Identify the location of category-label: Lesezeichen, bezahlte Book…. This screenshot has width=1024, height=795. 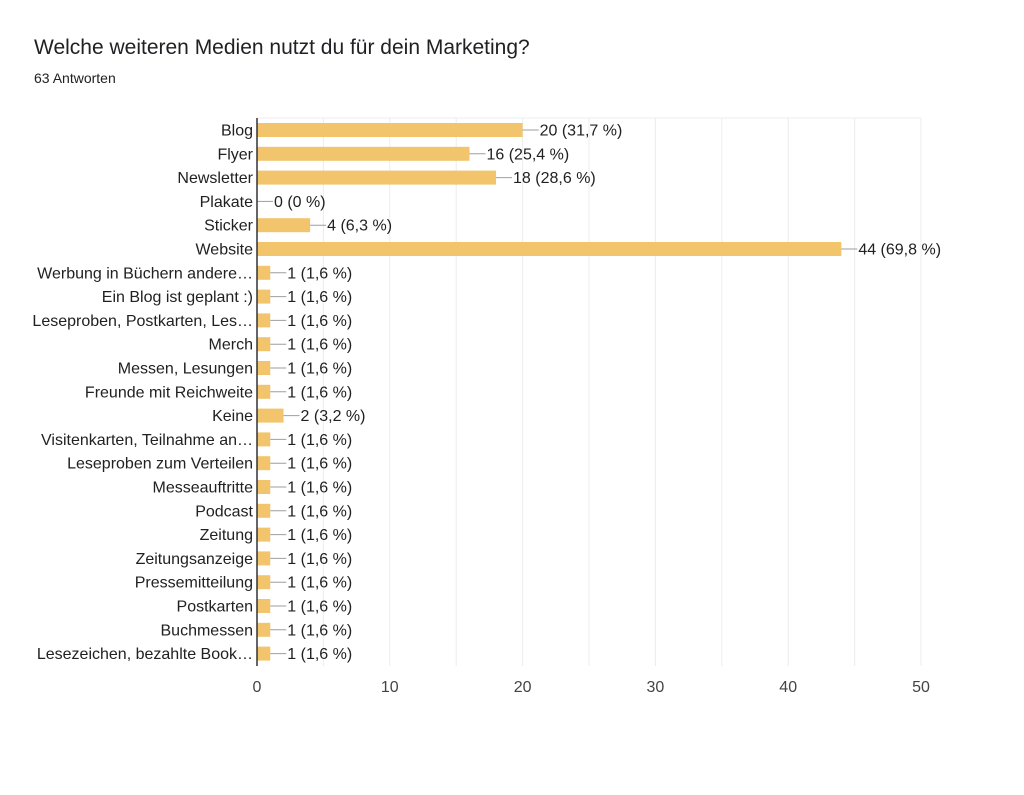
(145, 654).